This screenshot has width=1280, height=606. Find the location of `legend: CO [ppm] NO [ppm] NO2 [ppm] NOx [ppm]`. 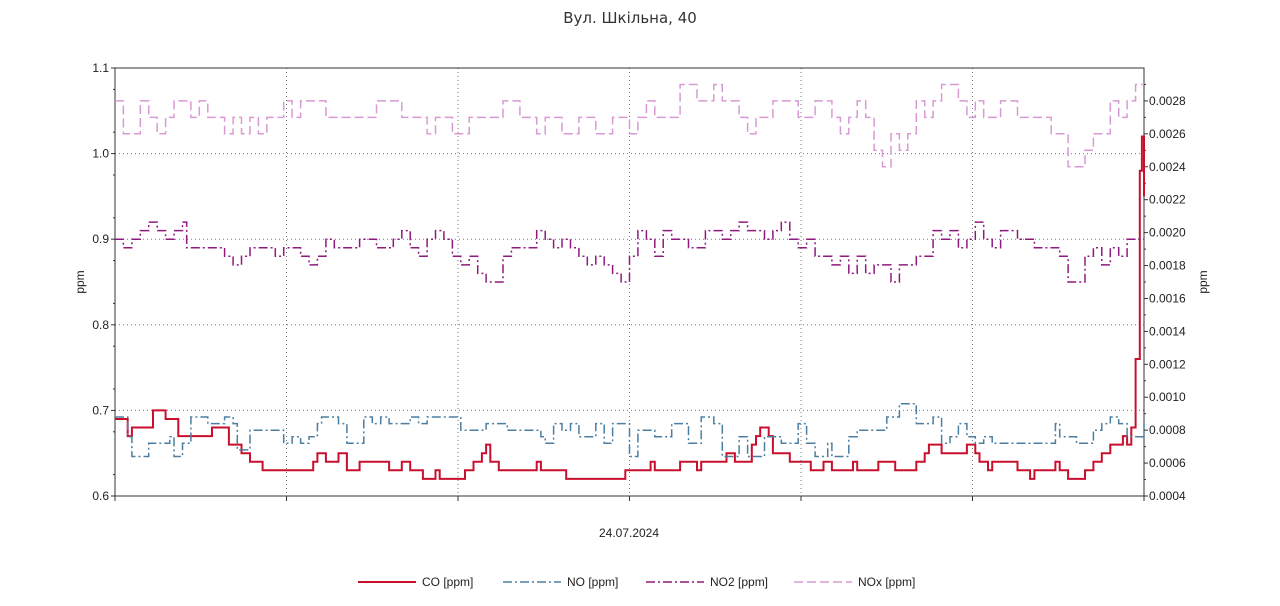

legend: CO [ppm] NO [ppm] NO2 [ppm] NOx [ppm] is located at coordinates (636, 582).